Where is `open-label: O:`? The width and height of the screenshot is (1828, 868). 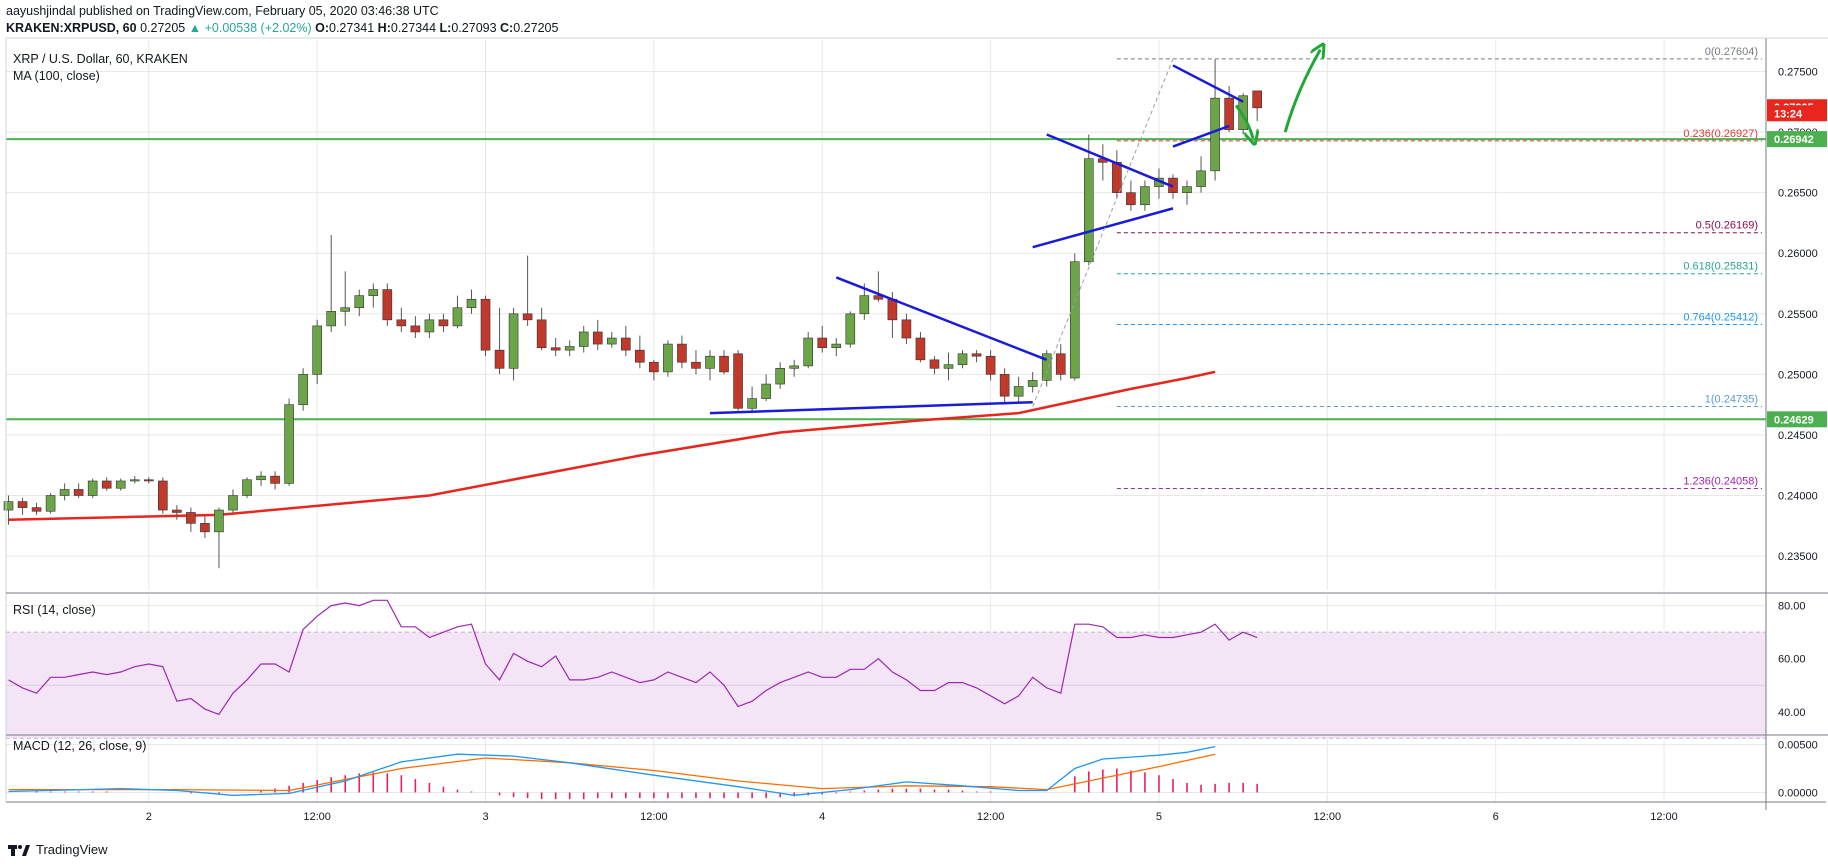
open-label: O: is located at coordinates (322, 28).